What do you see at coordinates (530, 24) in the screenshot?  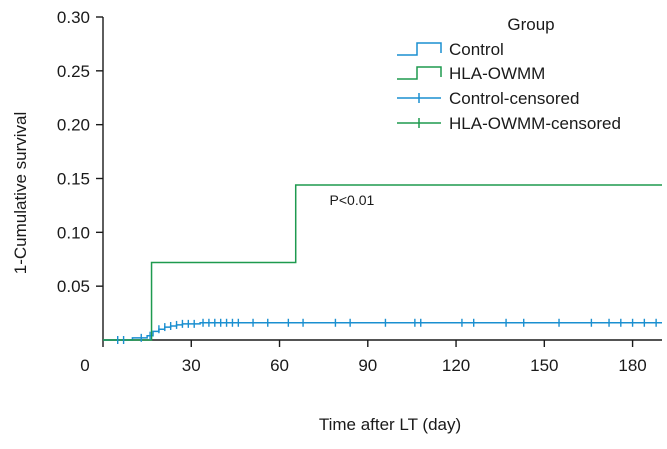 I see `legend-title: Group` at bounding box center [530, 24].